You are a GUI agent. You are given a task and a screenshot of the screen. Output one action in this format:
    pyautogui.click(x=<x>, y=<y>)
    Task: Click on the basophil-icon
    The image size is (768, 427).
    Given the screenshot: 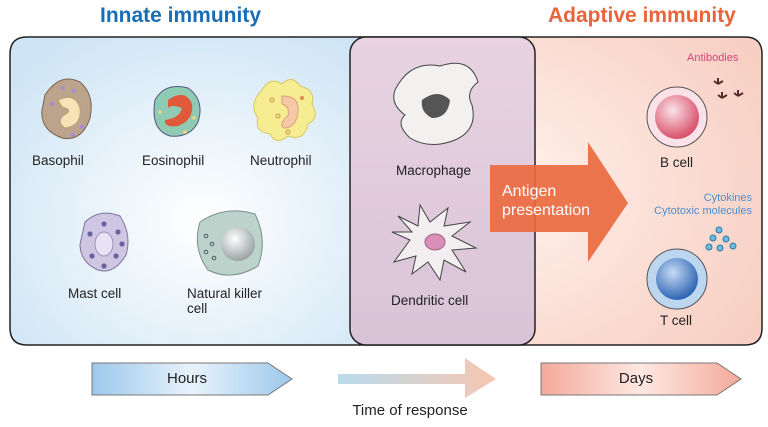 What is the action you would take?
    pyautogui.click(x=66, y=109)
    